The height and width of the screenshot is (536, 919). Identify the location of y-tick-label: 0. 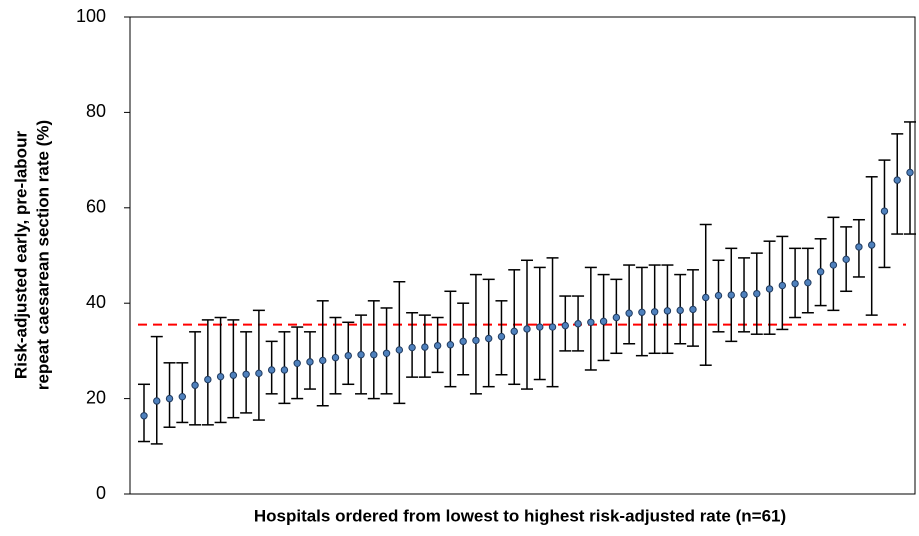
(101, 493).